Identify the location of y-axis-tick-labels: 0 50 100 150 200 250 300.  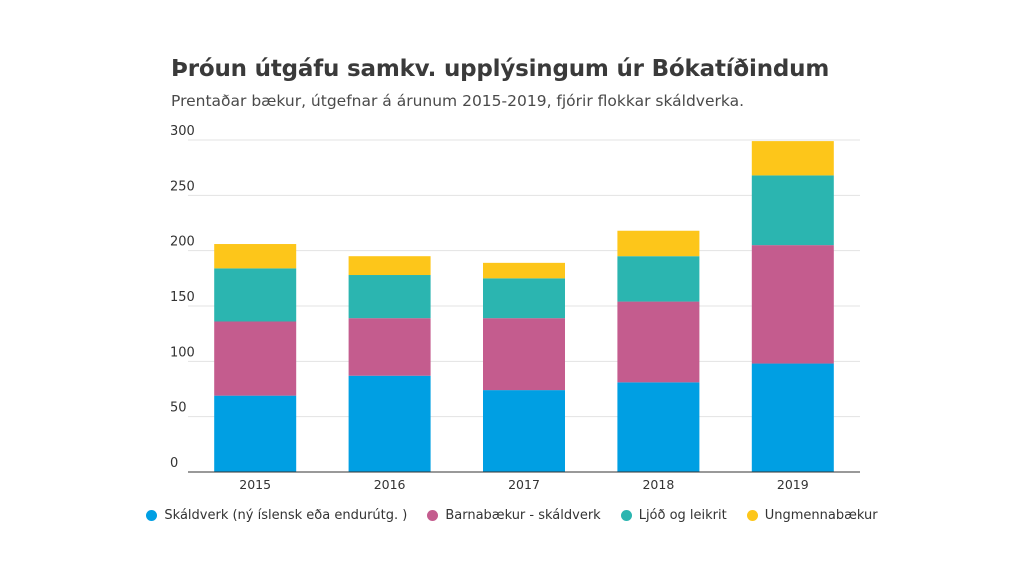
(182, 297).